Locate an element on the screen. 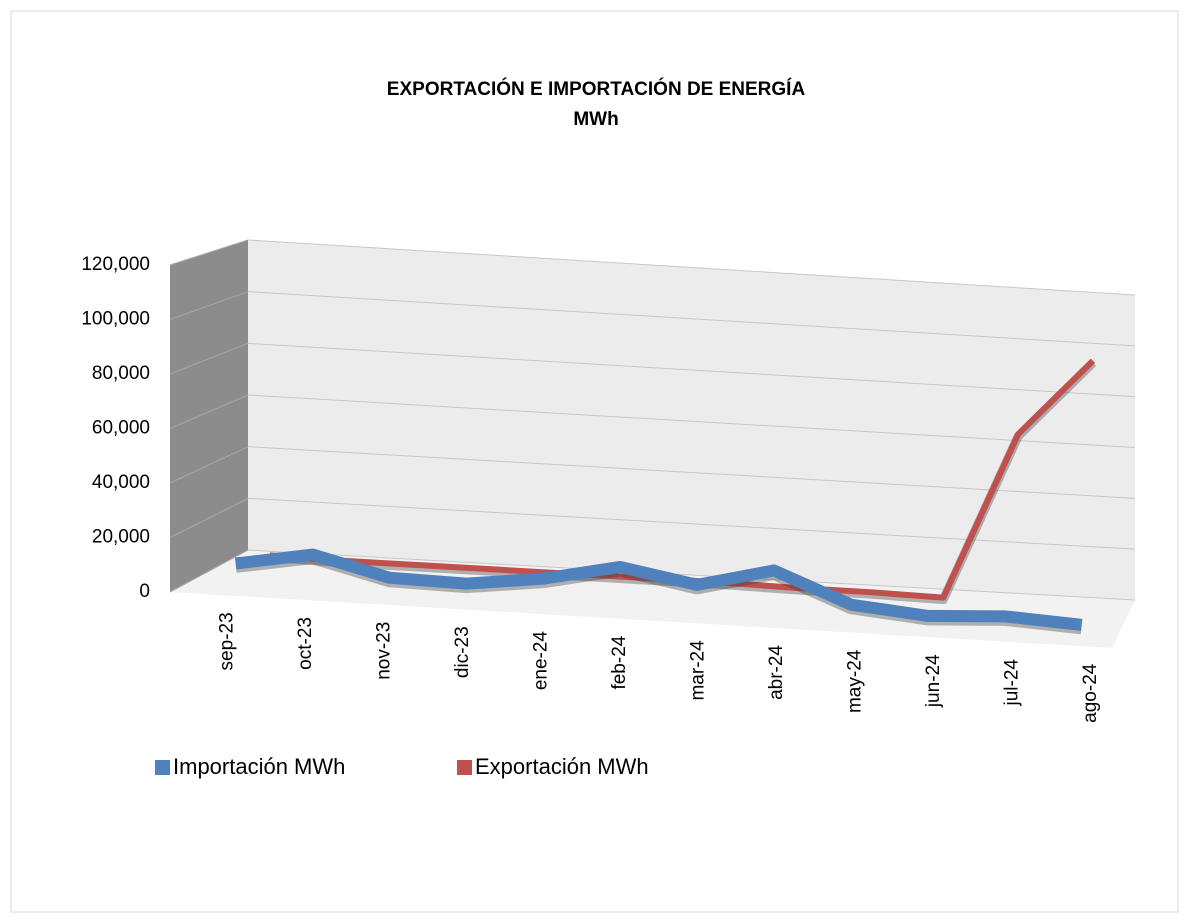 The image size is (1189, 923). x-tick-label: nov-23 is located at coordinates (383, 651).